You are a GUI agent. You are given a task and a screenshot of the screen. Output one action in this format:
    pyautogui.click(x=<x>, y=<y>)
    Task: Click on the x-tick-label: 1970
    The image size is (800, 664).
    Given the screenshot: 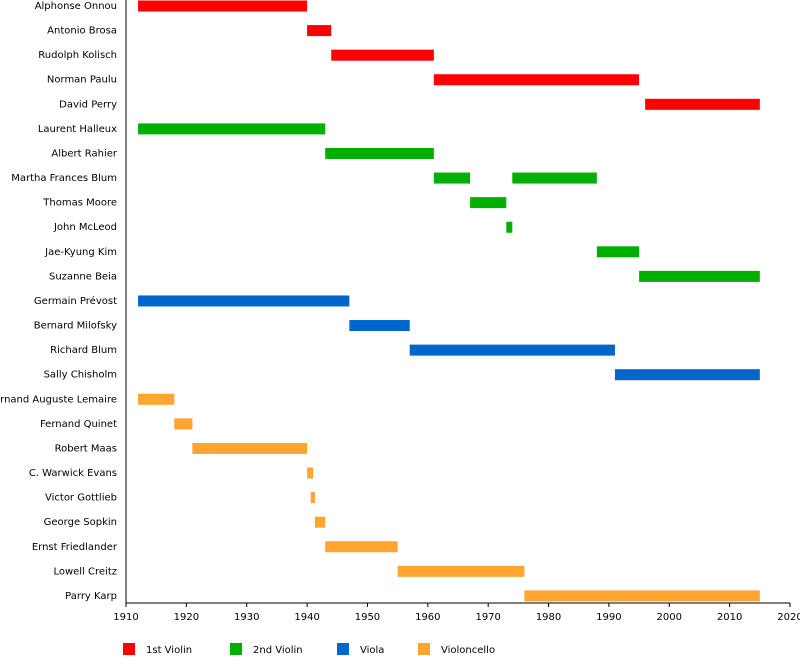 What is the action you would take?
    pyautogui.click(x=487, y=617)
    